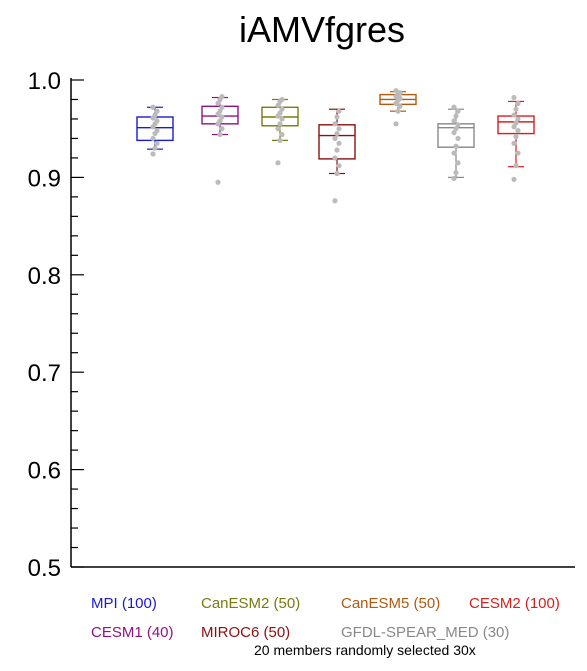 Image resolution: width=587 pixels, height=671 pixels. I want to click on plot-area, so click(335, 146).